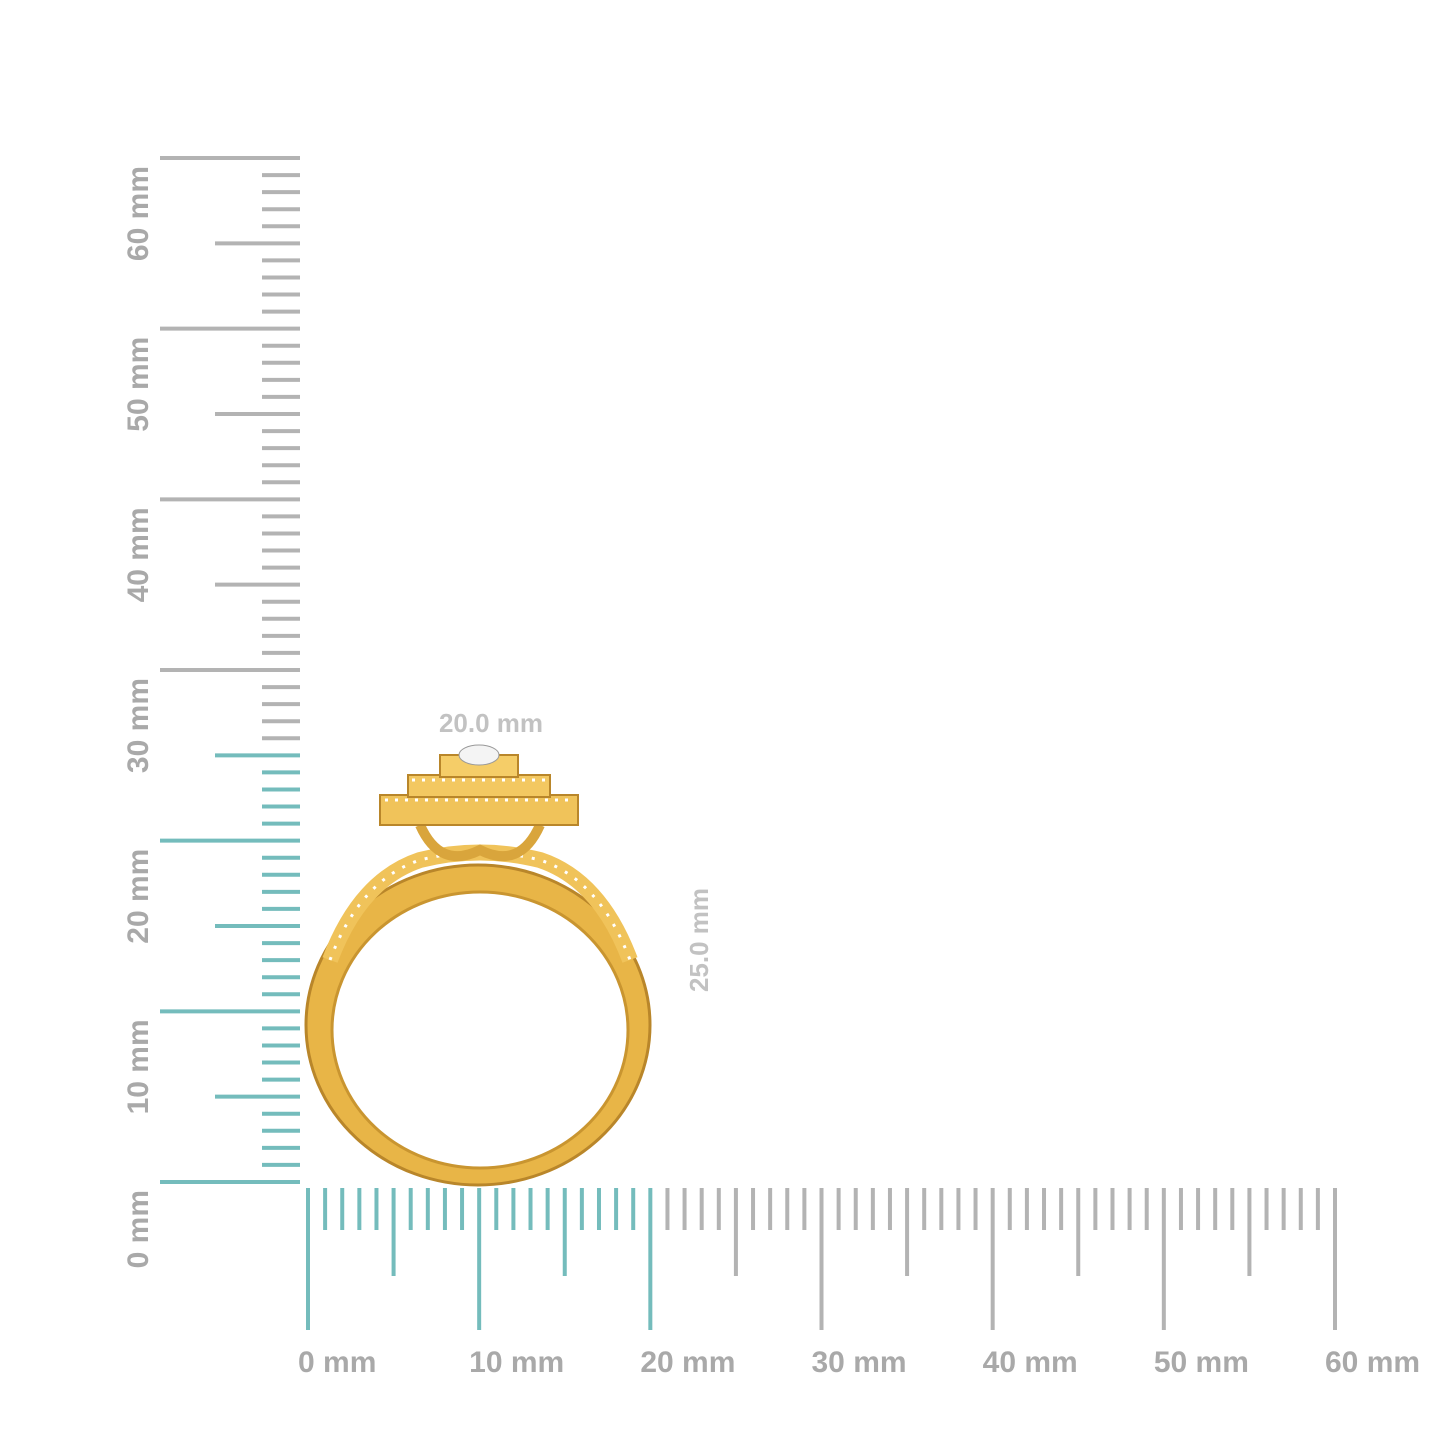  What do you see at coordinates (859, 1283) in the screenshot?
I see `horizontal-ruler: 0 mm 10 mm 20 mm 30 mm 40 mm 50 mm 60 mm` at bounding box center [859, 1283].